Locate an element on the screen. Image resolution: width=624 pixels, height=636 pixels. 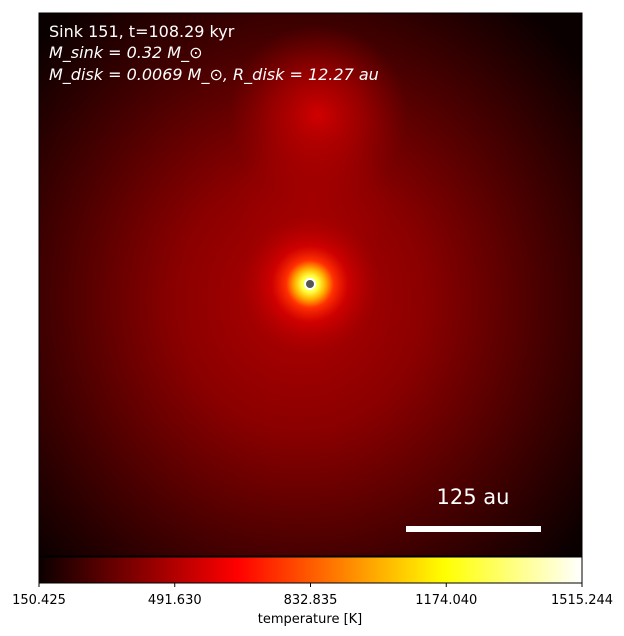
sink-mass-label: M_sink = 0.32 M_⊙ is located at coordinates (126, 53).